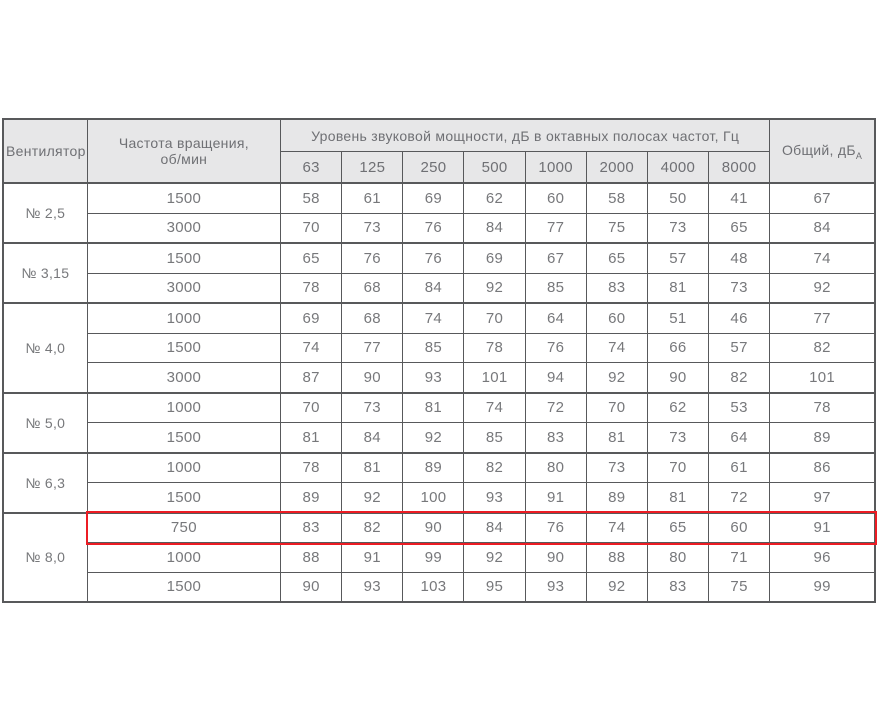 The width and height of the screenshot is (878, 719). Describe the element at coordinates (739, 347) in the screenshot. I see `spl-value-cell-8000hz: 57` at that location.